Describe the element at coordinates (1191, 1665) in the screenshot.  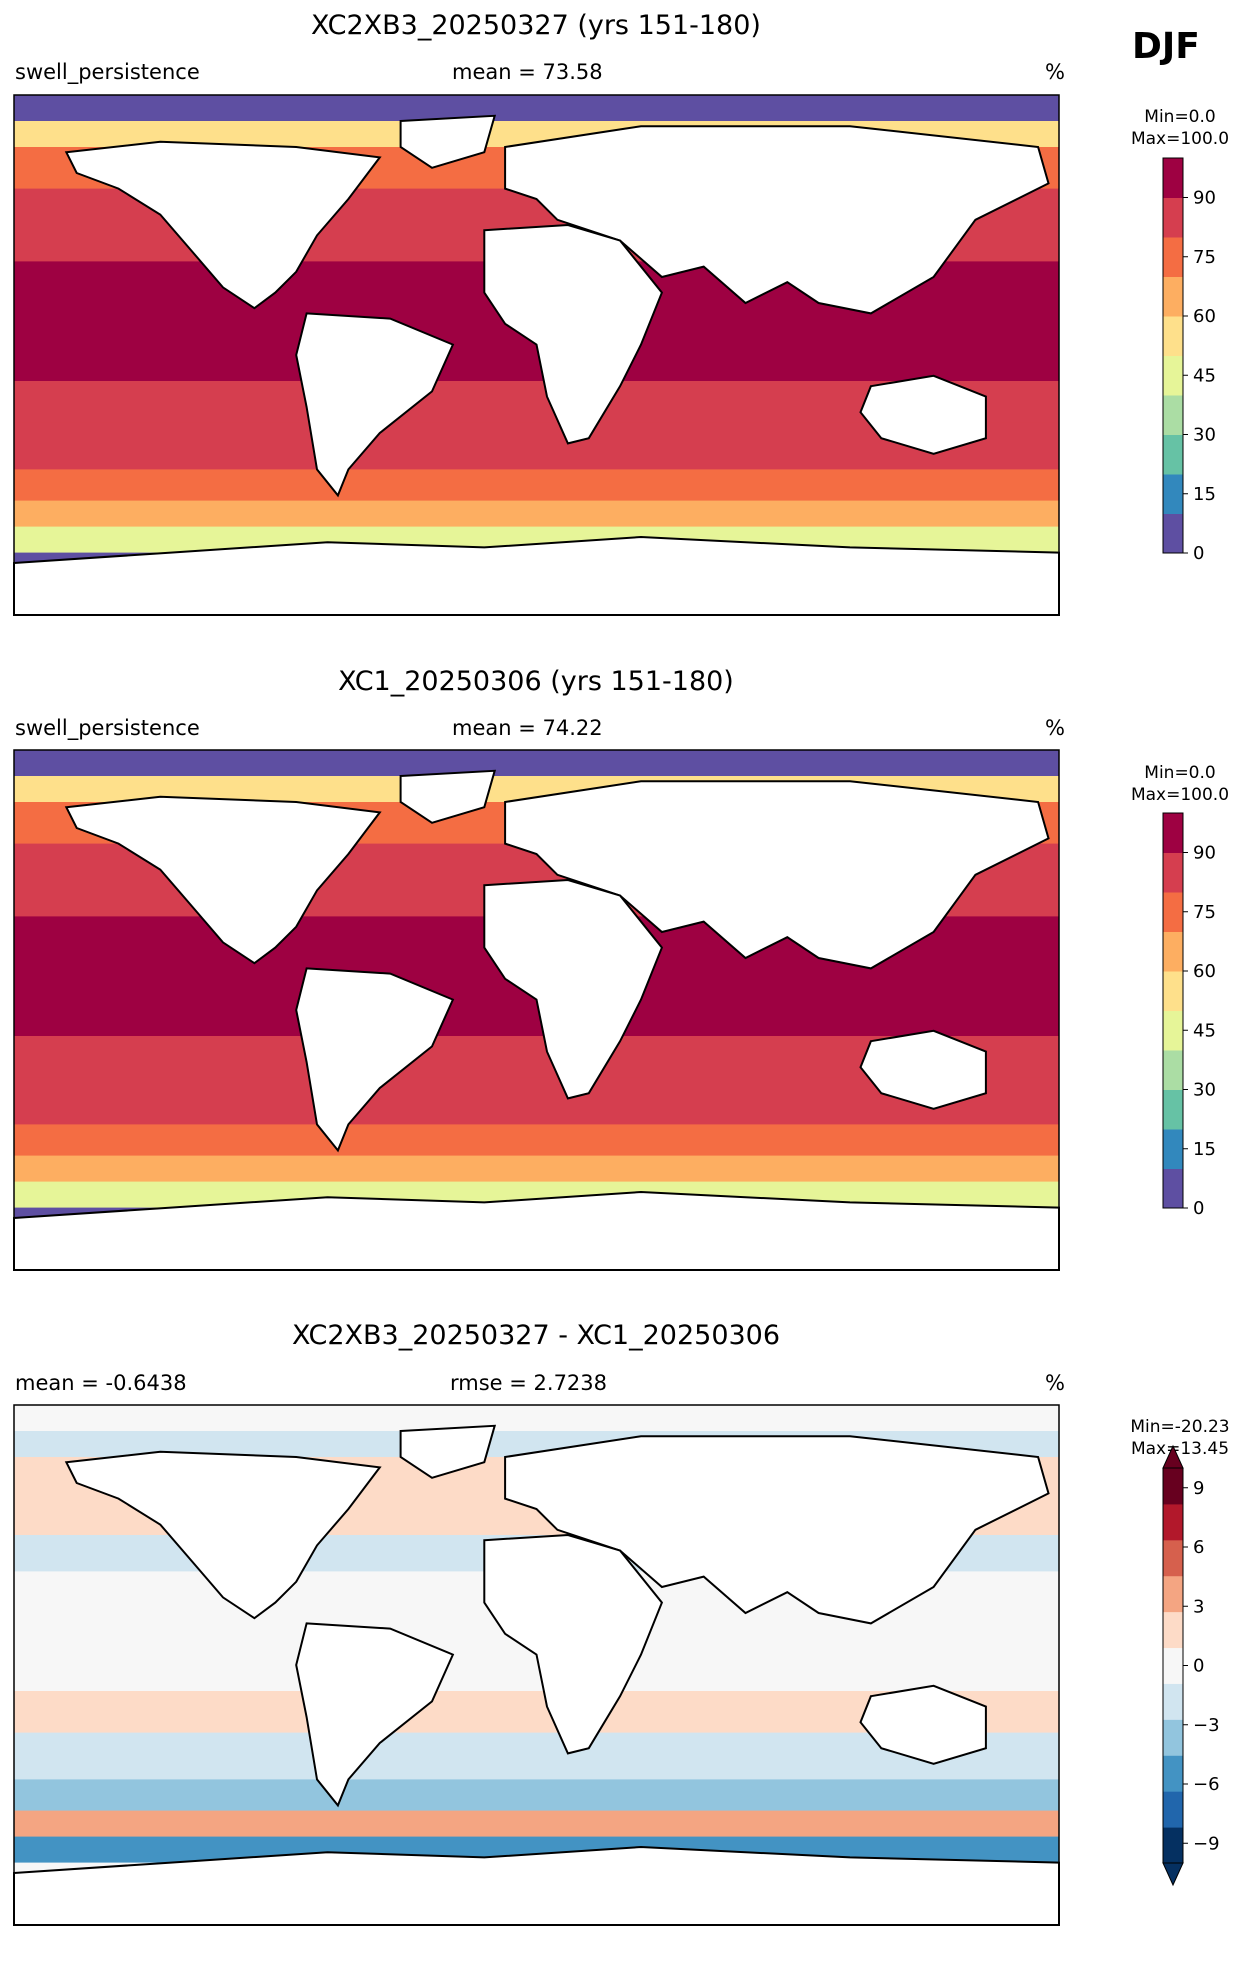
I see `colorbar-3: −9 −6 −3 0 3 6 9` at that location.